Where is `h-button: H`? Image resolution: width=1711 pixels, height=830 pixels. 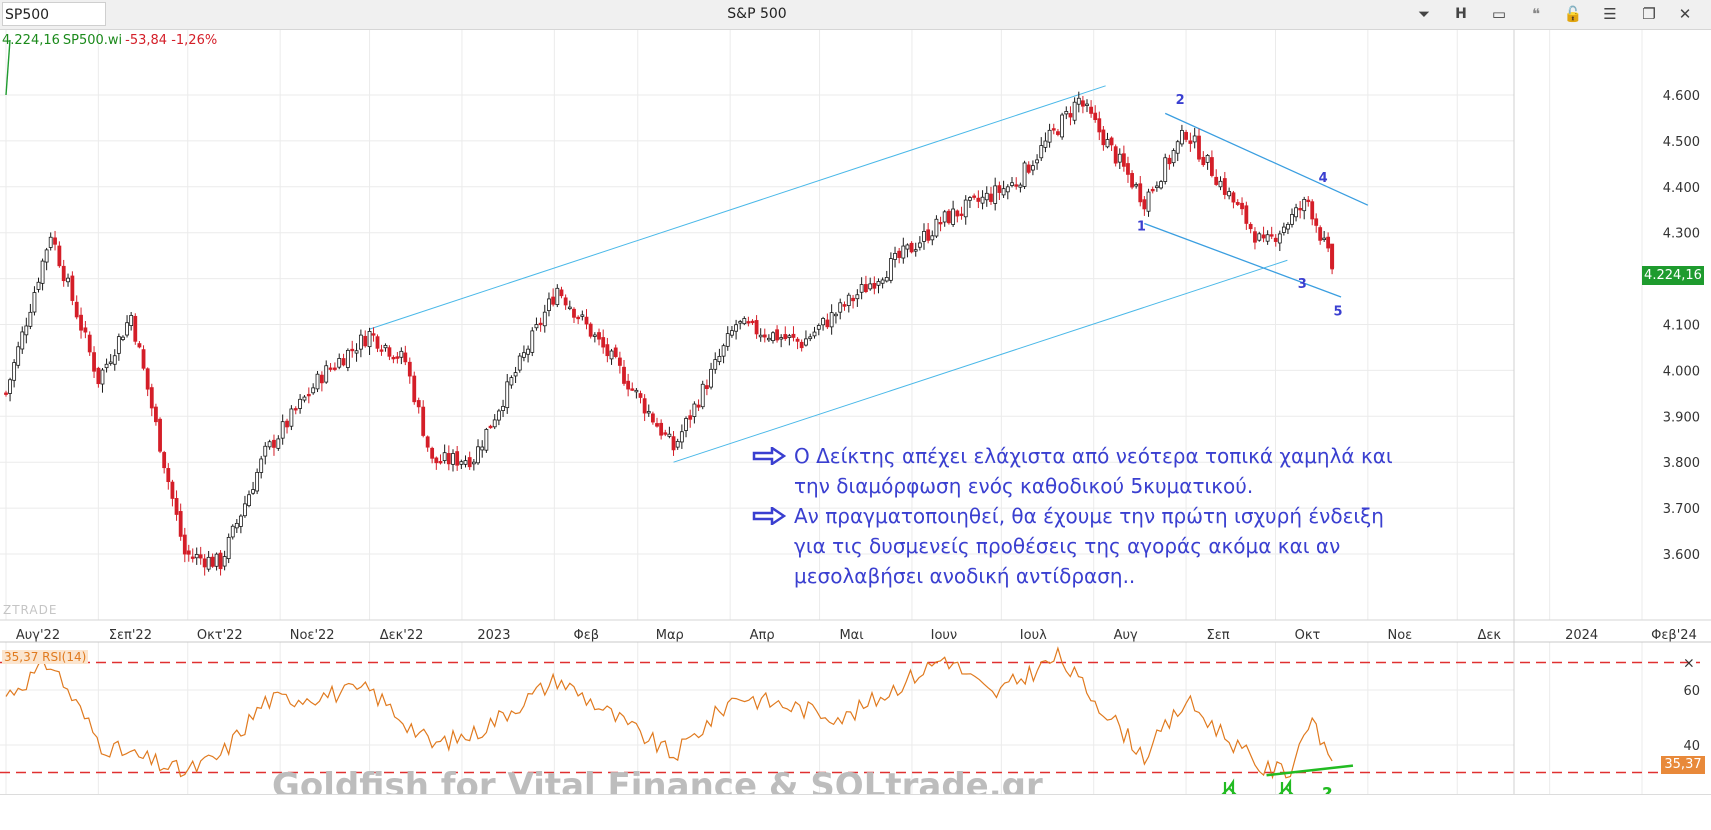 h-button: H is located at coordinates (1461, 14).